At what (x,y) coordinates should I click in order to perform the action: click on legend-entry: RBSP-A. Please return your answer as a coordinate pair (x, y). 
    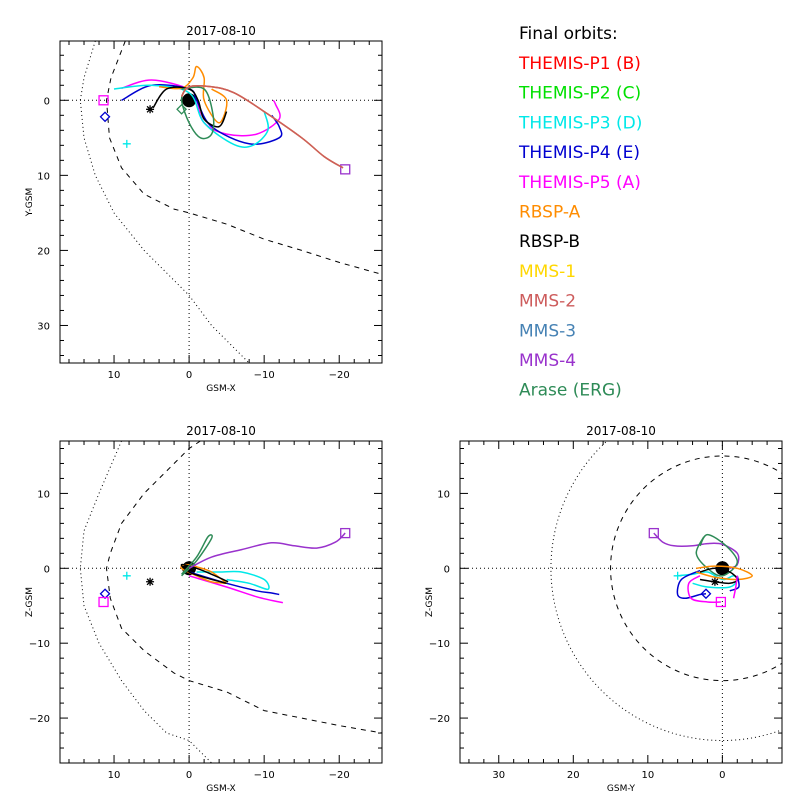
    Looking at the image, I should click on (550, 213).